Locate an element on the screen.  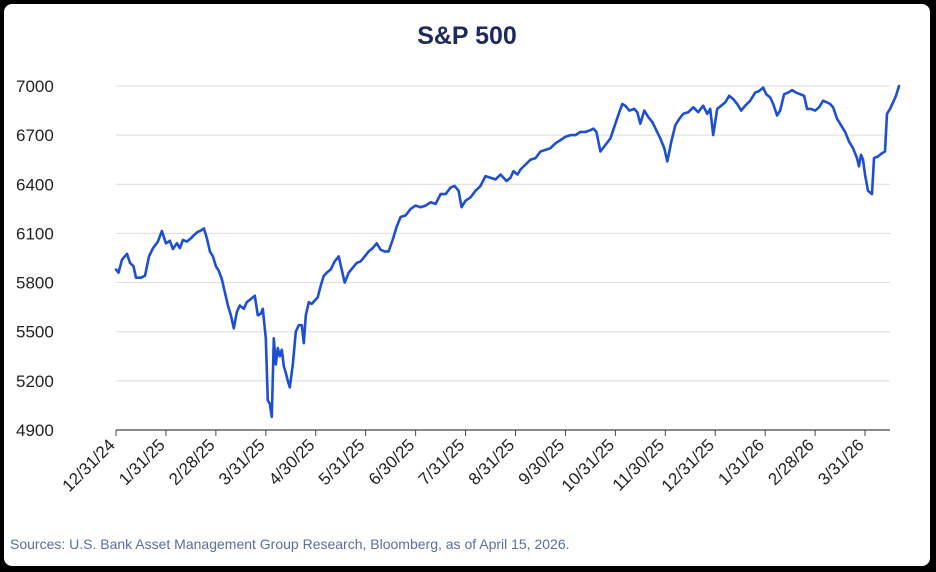
x-tick-label: 4/30/25 is located at coordinates (292, 462).